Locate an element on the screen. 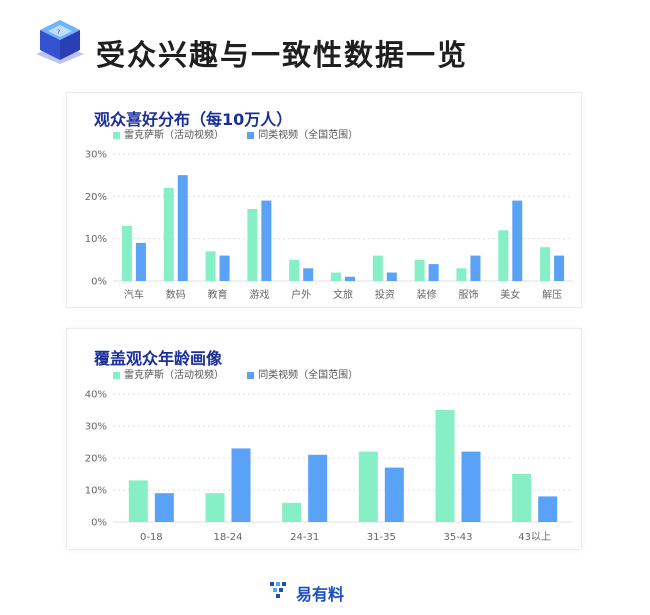  x-tick-label: 美女 is located at coordinates (510, 294).